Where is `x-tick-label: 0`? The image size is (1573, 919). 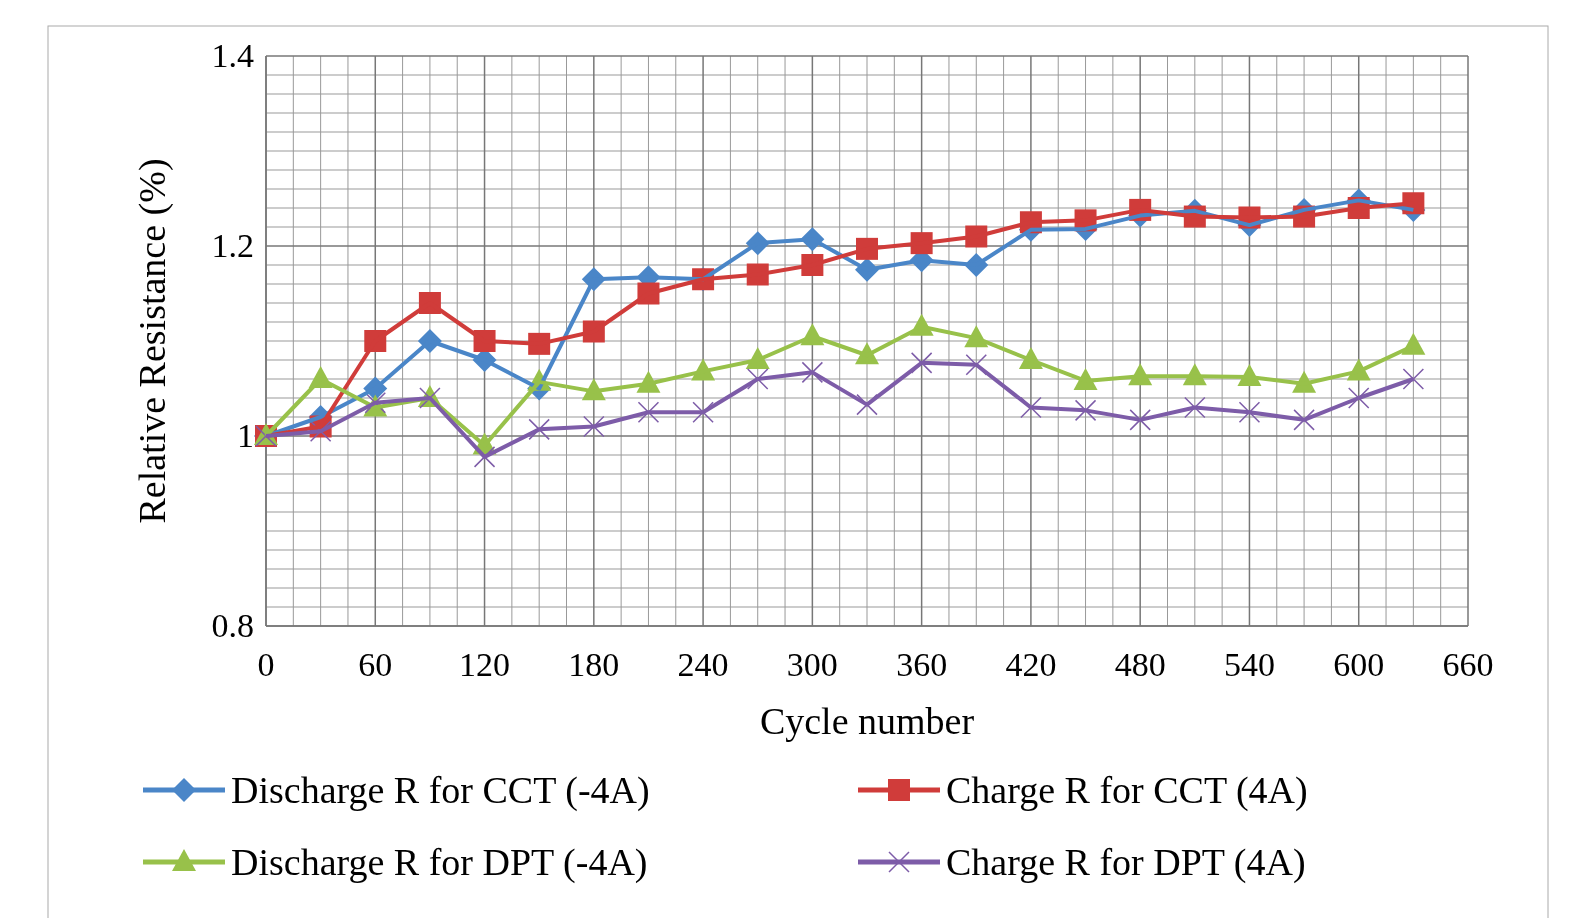
x-tick-label: 0 is located at coordinates (266, 664).